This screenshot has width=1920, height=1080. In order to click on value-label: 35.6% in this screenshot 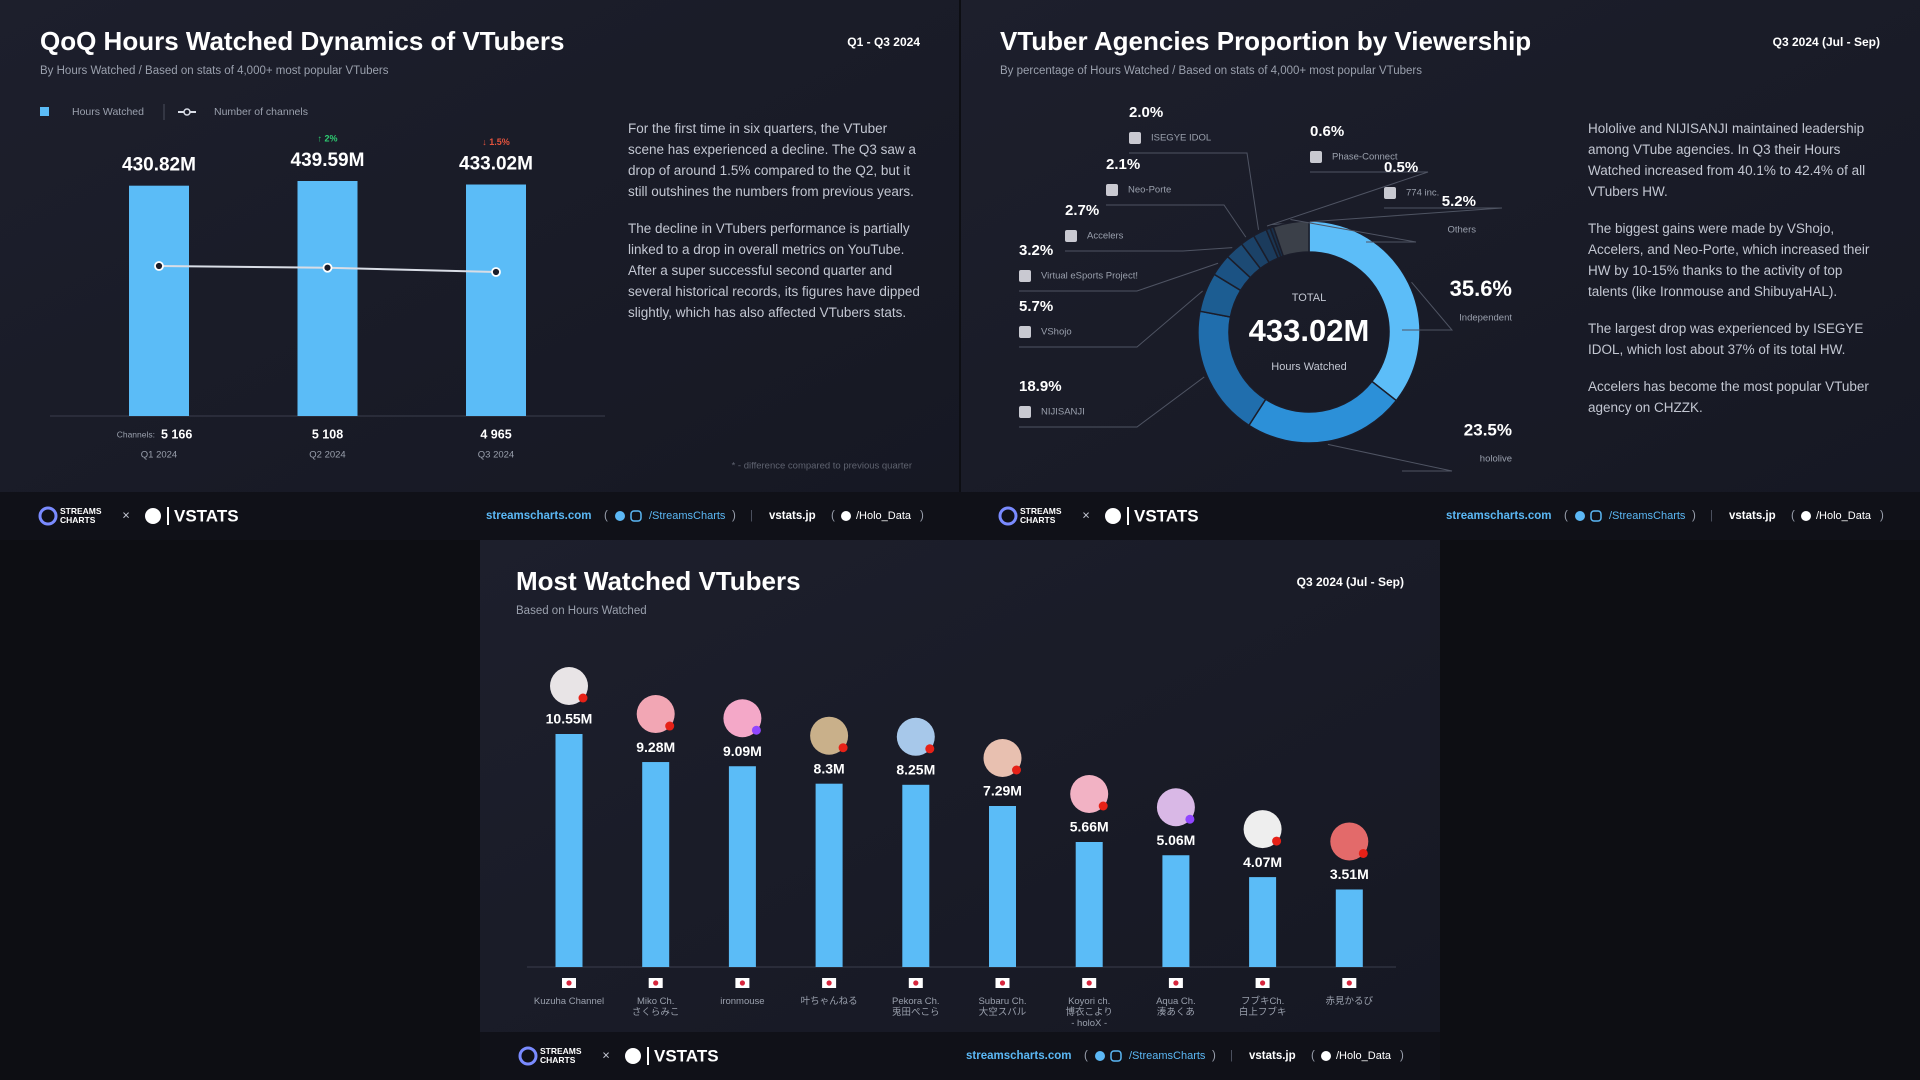, I will do `click(1481, 288)`.